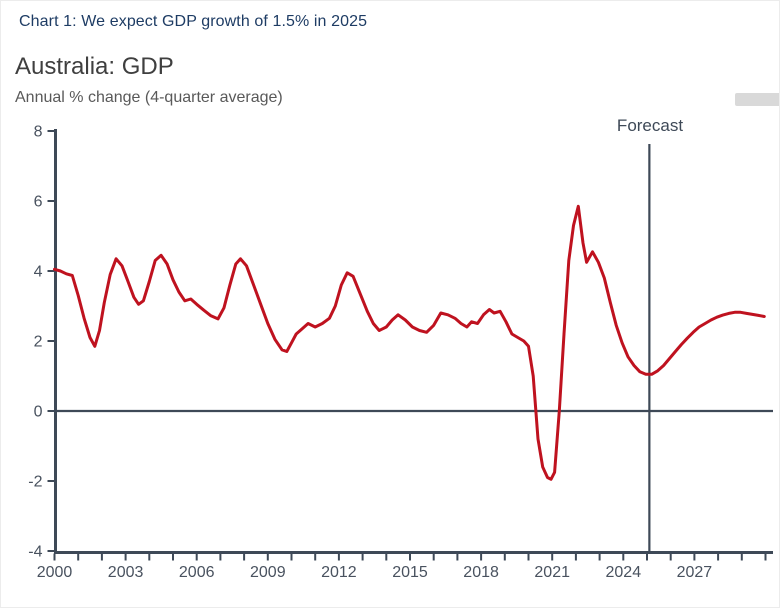 This screenshot has height=609, width=780. What do you see at coordinates (38, 342) in the screenshot?
I see `y-tick-label: 2` at bounding box center [38, 342].